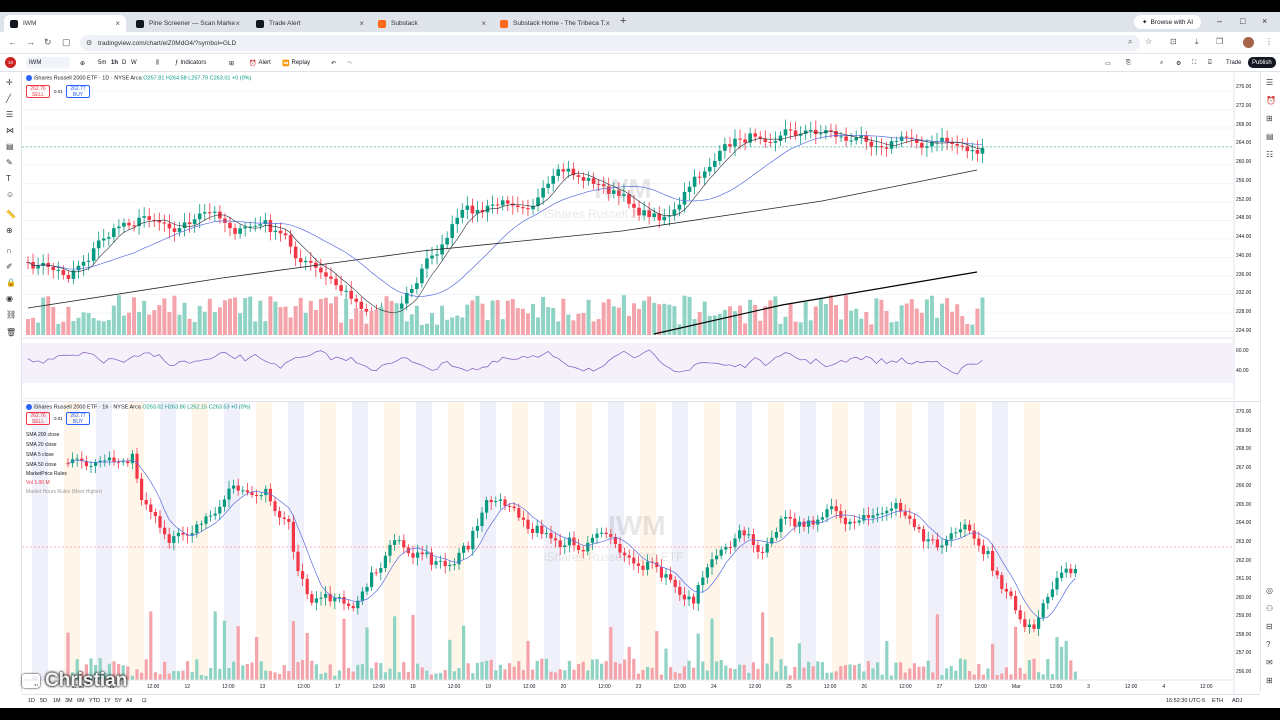 The width and height of the screenshot is (1280, 720). I want to click on indicator-sma5: SMA 5 close, so click(40, 455).